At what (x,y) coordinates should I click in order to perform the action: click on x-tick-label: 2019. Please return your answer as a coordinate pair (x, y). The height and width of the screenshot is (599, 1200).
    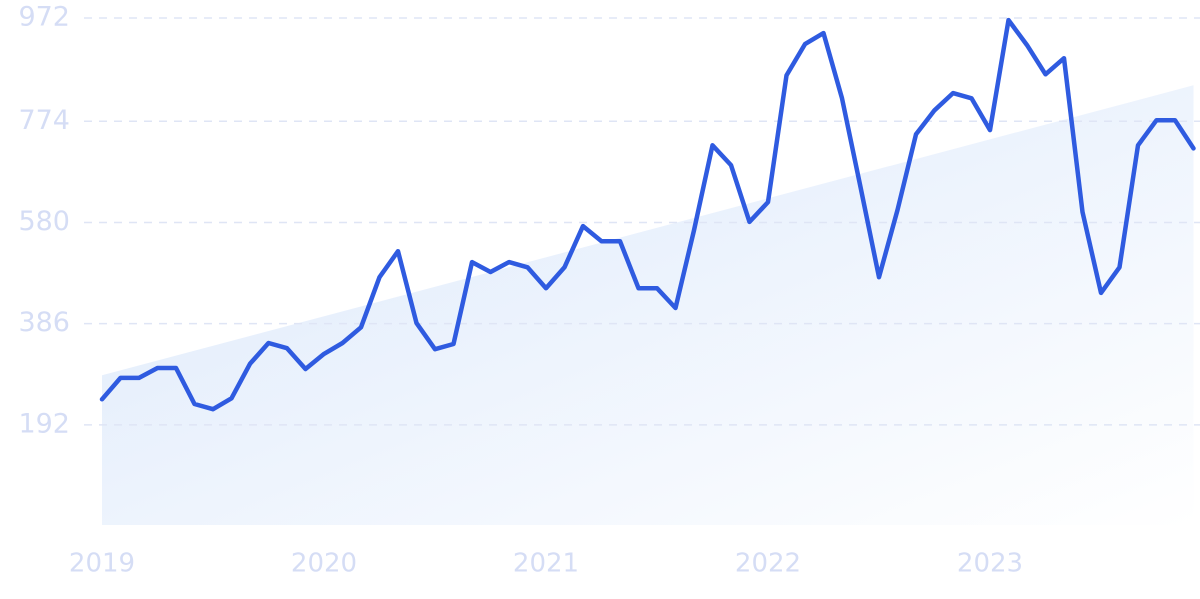
    Looking at the image, I should click on (102, 564).